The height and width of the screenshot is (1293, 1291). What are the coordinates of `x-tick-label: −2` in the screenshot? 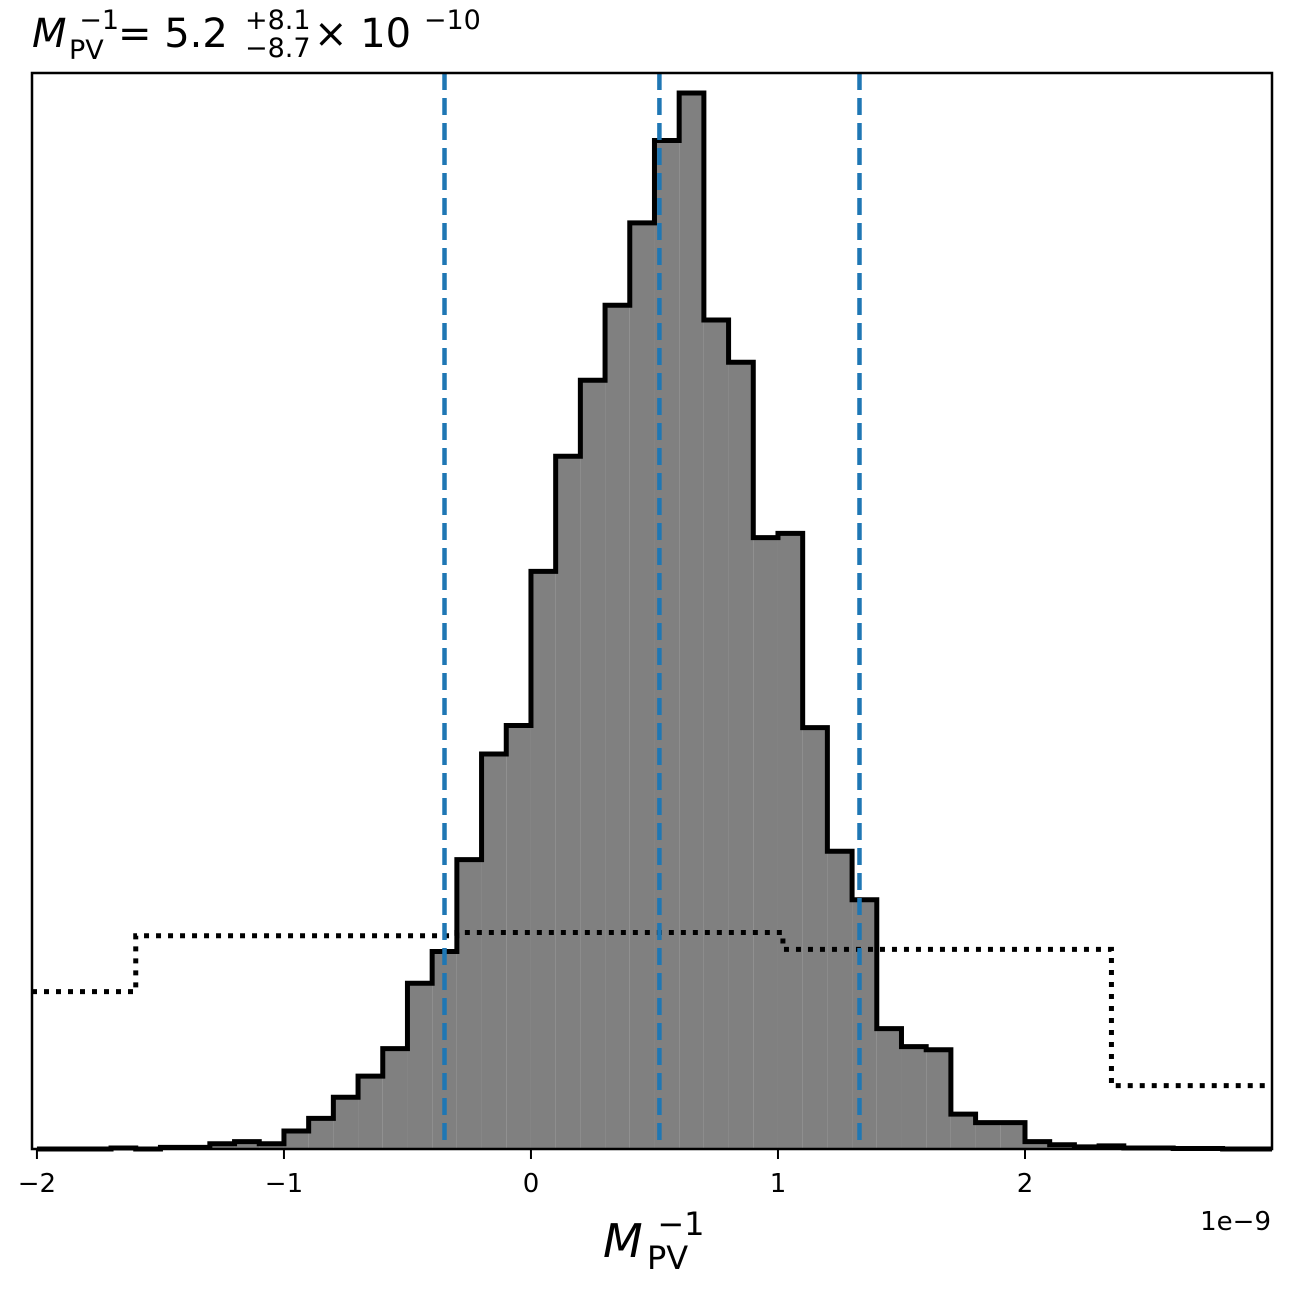 It's located at (37, 1184).